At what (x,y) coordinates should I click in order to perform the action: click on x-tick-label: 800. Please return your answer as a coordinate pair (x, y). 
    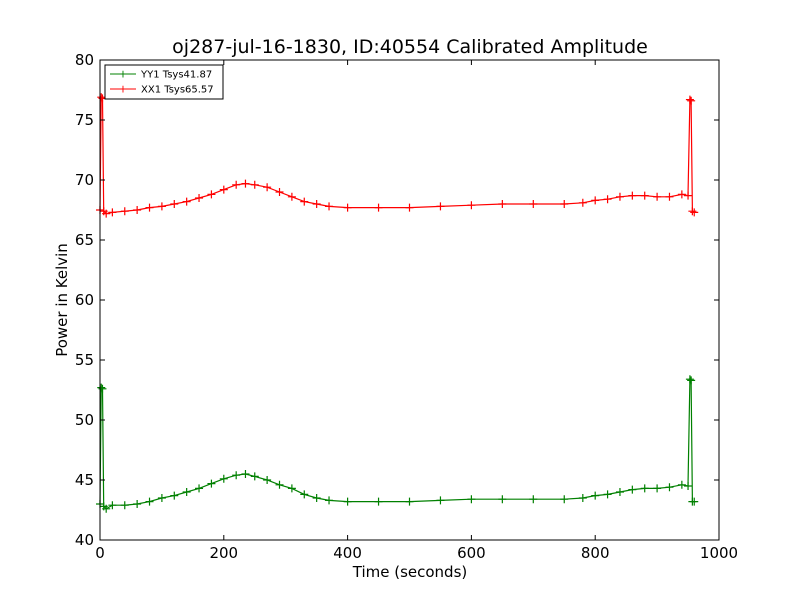
    Looking at the image, I should click on (595, 553).